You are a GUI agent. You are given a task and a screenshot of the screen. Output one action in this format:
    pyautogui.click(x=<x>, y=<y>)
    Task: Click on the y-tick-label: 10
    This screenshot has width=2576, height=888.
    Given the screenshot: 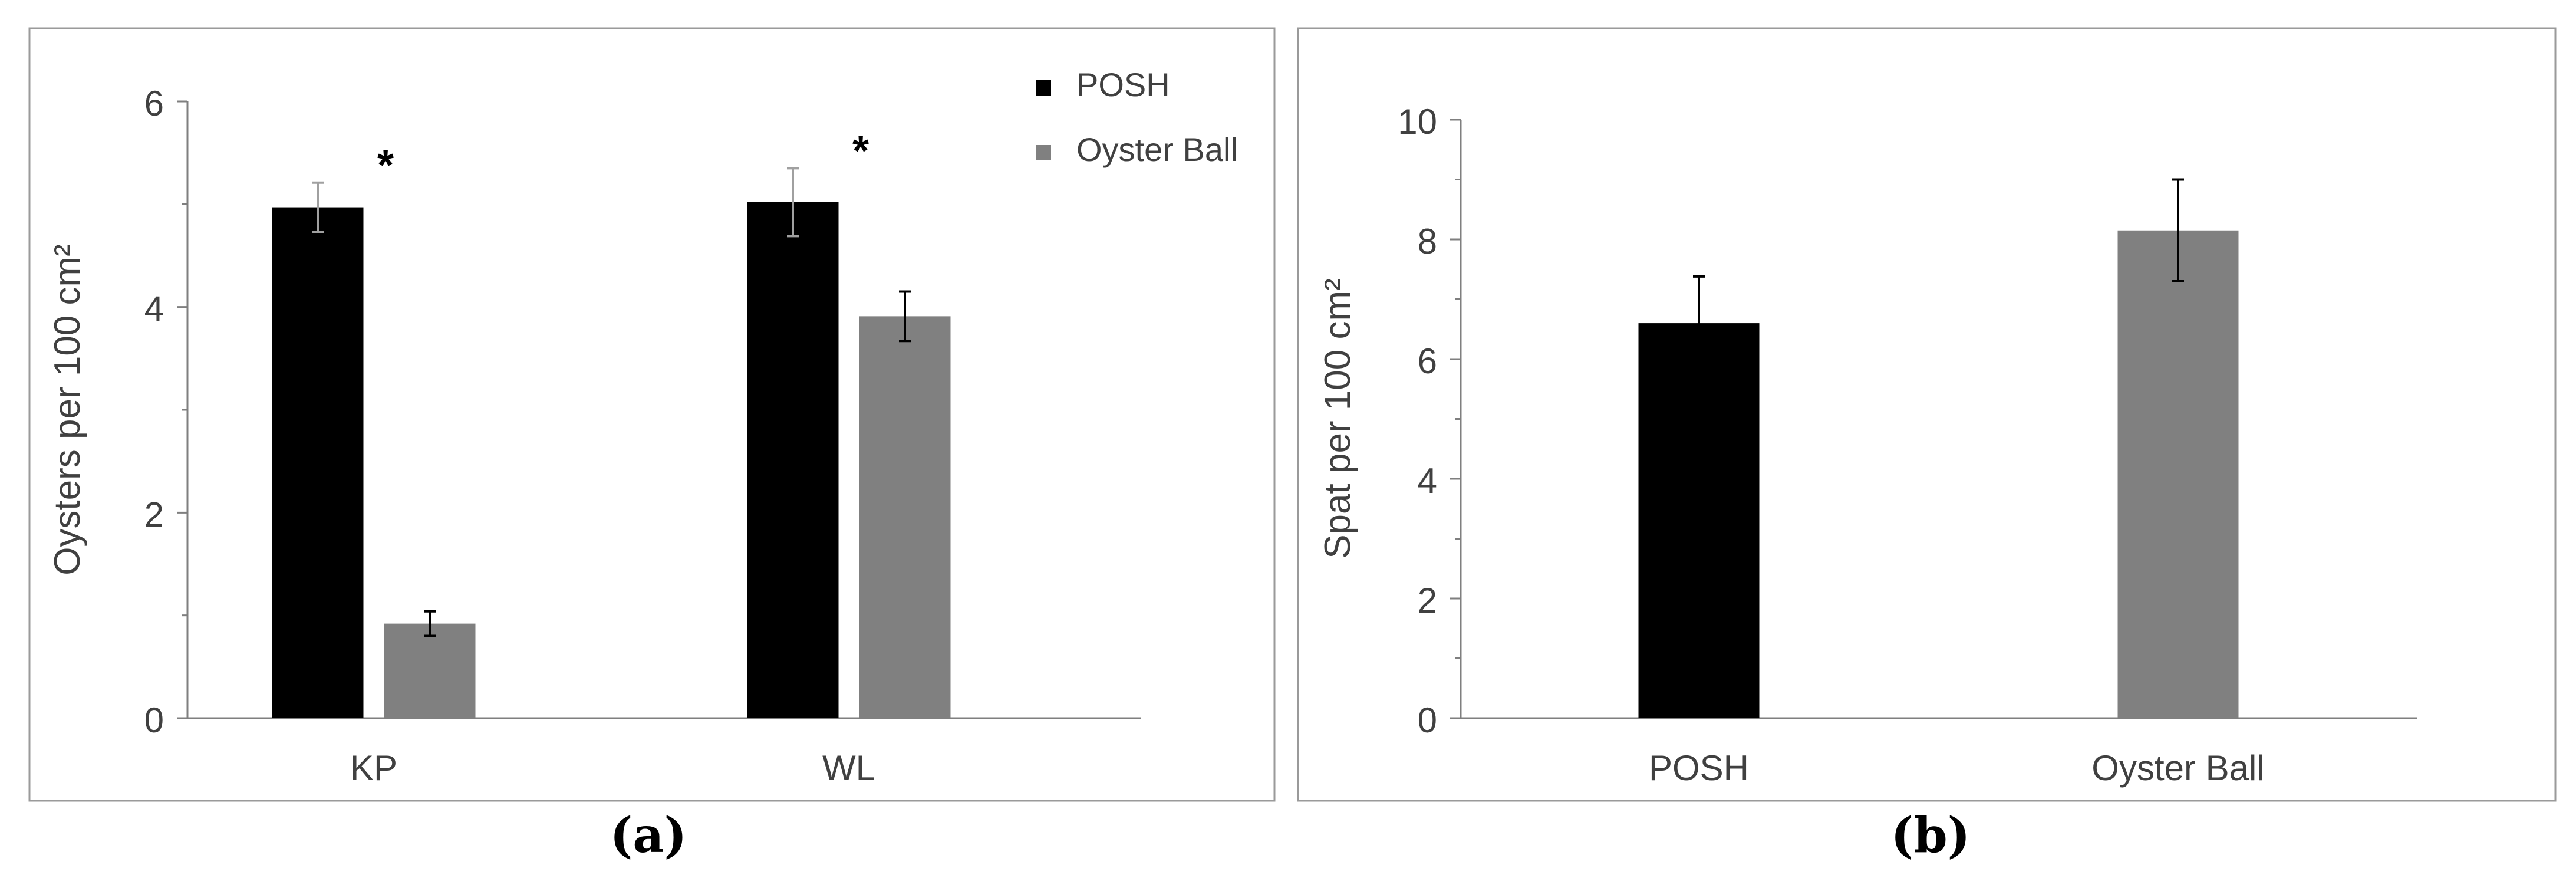 What is the action you would take?
    pyautogui.click(x=1417, y=122)
    